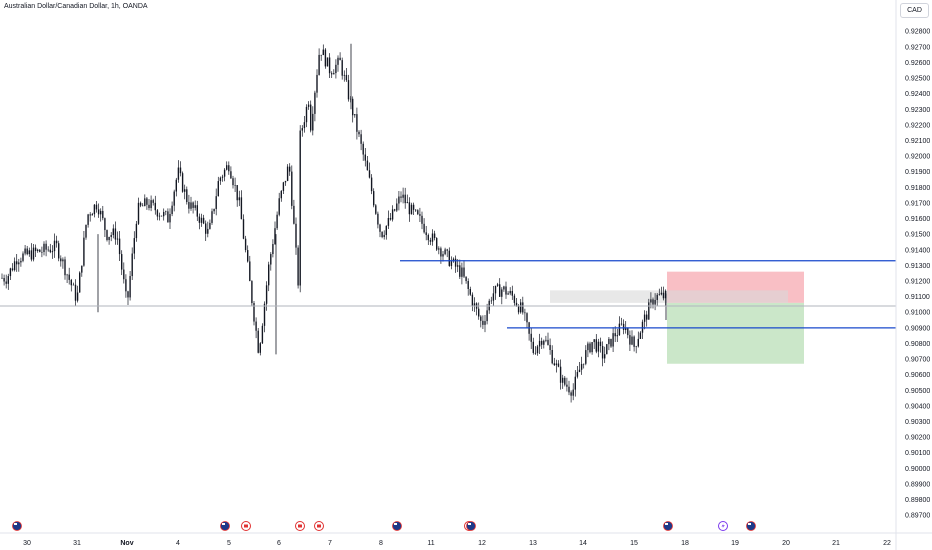 The height and width of the screenshot is (550, 932). I want to click on price-tick-label: 0.91700, so click(917, 203).